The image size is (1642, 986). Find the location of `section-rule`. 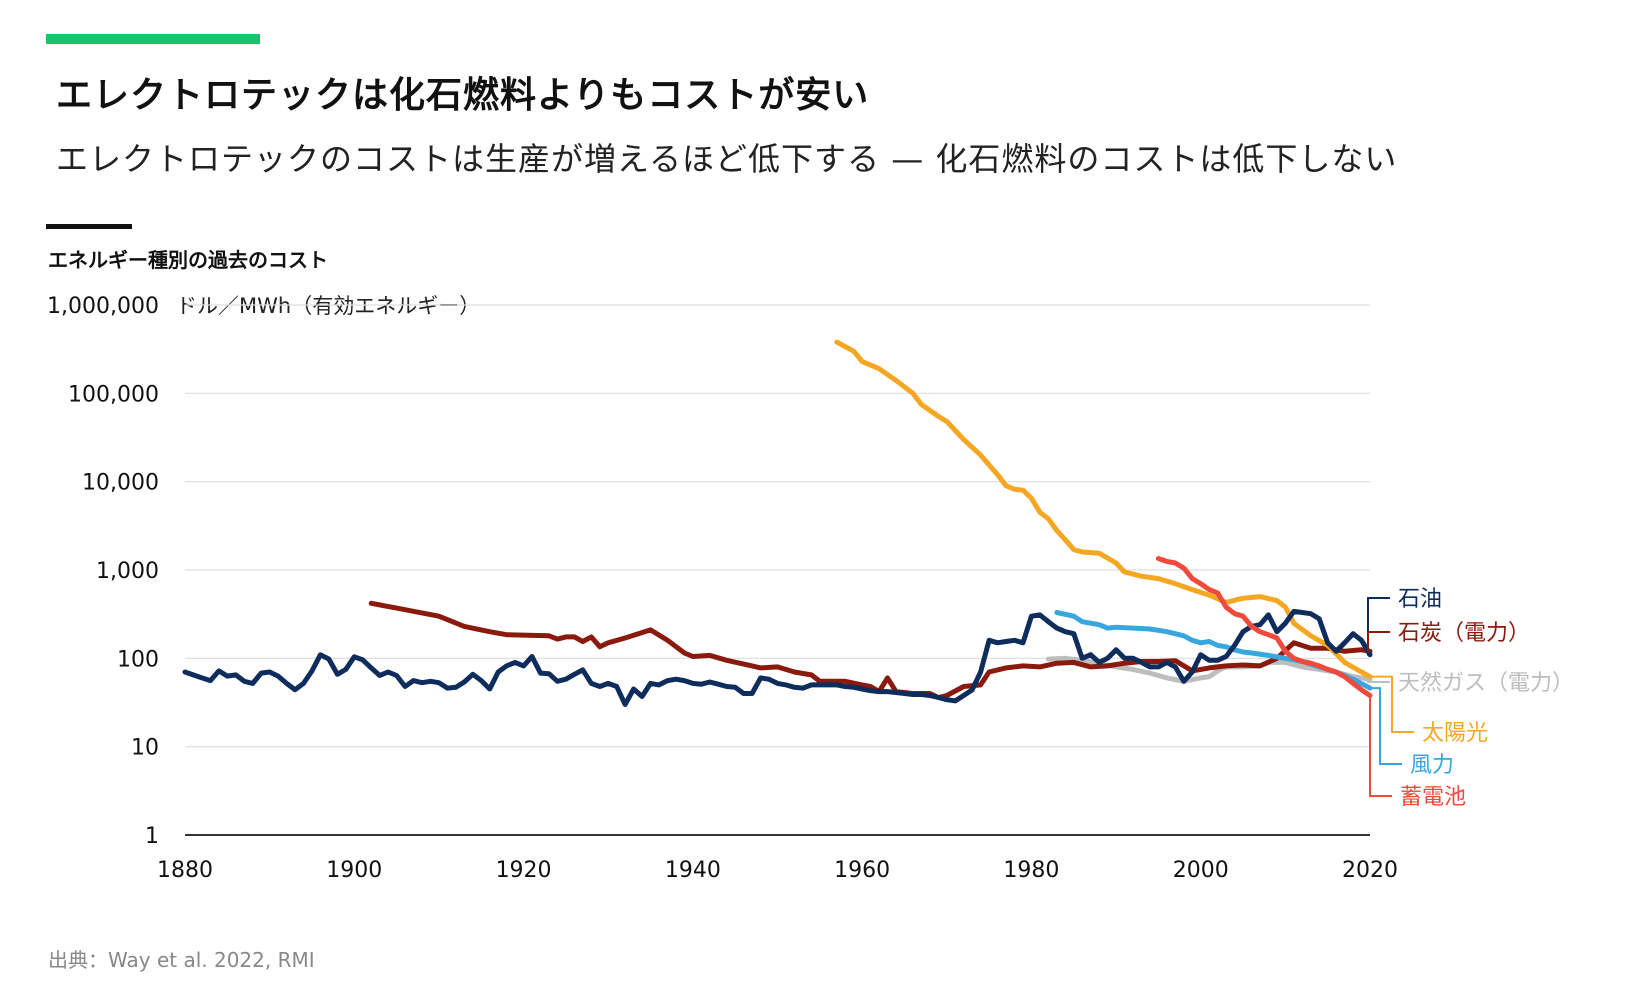

section-rule is located at coordinates (89, 226).